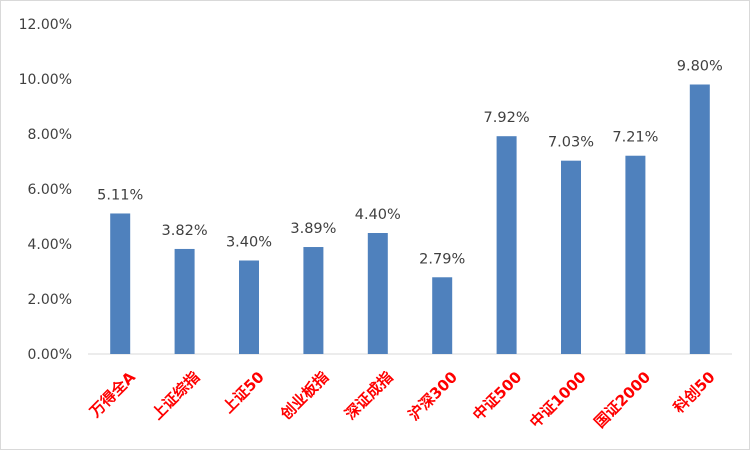 This screenshot has width=752, height=452. What do you see at coordinates (304, 396) in the screenshot?
I see `x-tick-label: 创业板指` at bounding box center [304, 396].